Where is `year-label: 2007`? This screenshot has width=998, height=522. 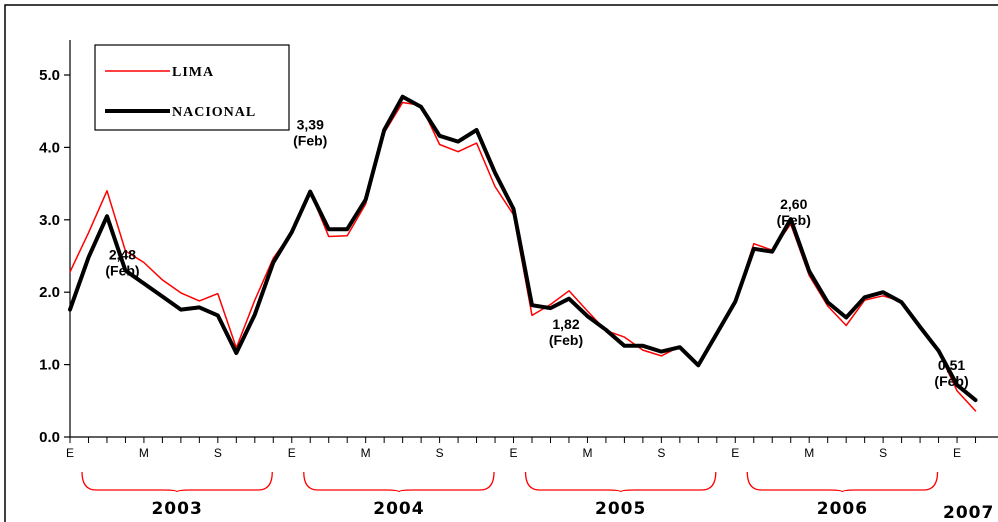 year-label: 2007 is located at coordinates (968, 512).